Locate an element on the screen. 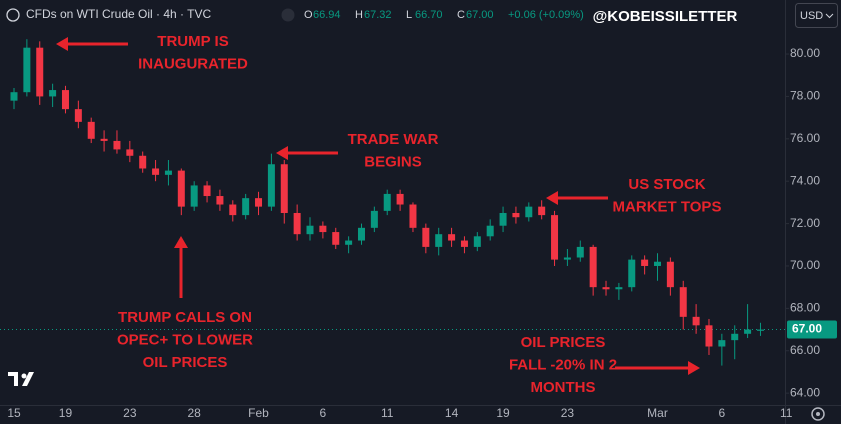 The width and height of the screenshot is (841, 424). settings-dot is located at coordinates (818, 414).